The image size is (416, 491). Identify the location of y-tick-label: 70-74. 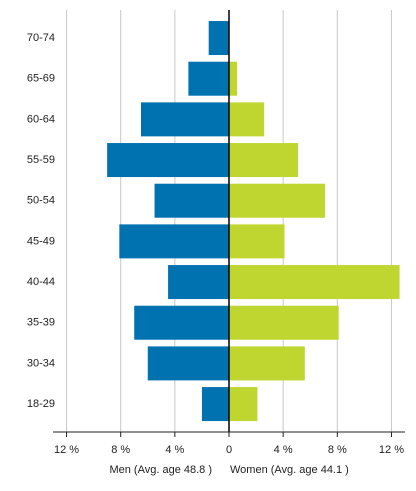
(41, 38).